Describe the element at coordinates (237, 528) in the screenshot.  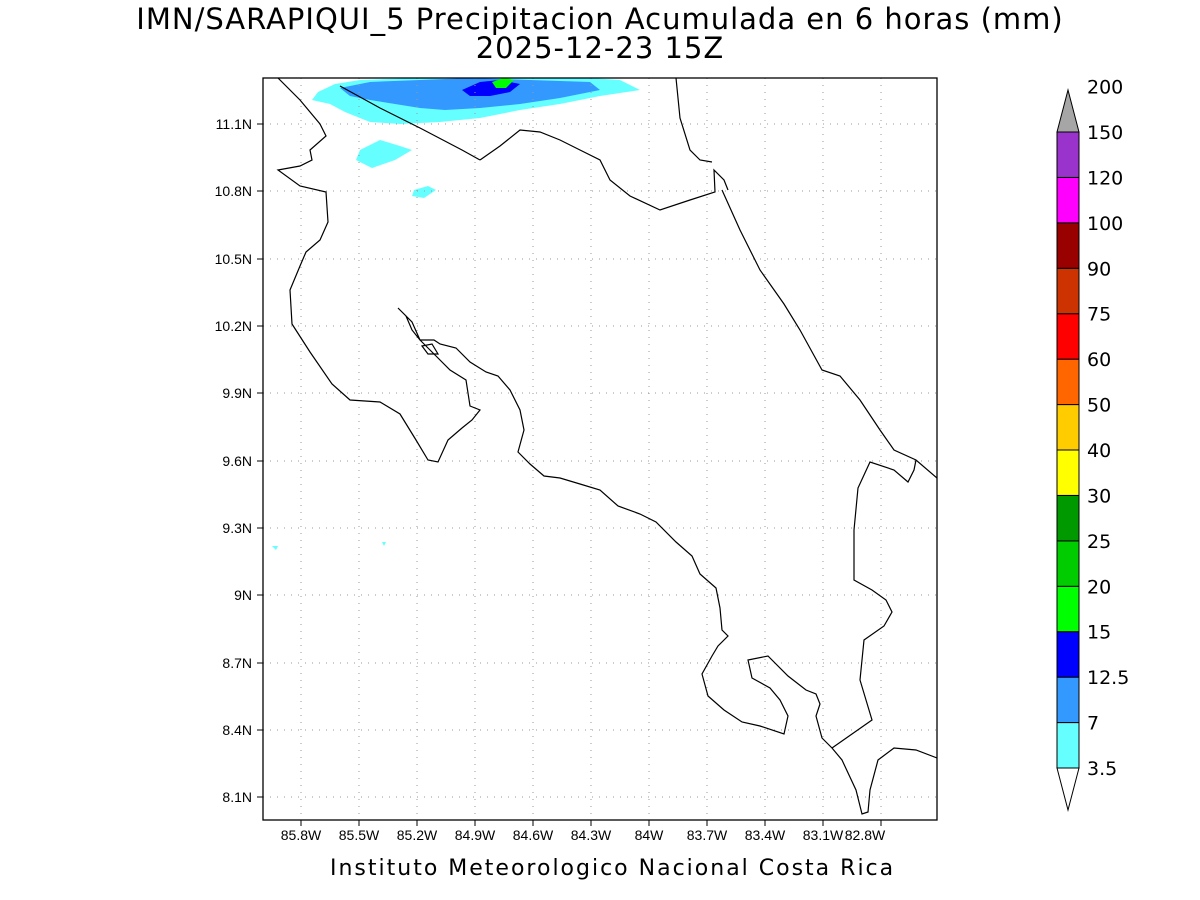
I see `lat-tick-label: 9.3N` at that location.